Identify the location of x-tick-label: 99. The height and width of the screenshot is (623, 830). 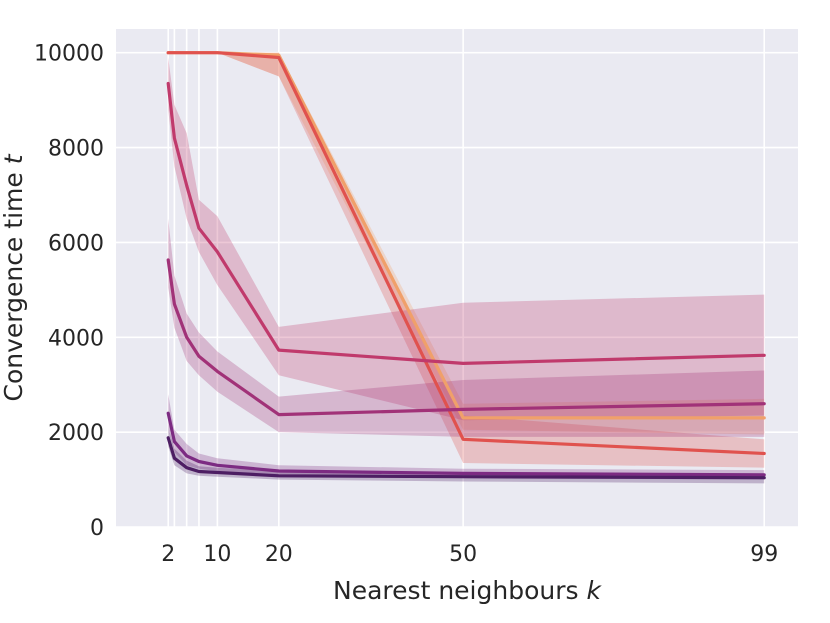
(764, 554).